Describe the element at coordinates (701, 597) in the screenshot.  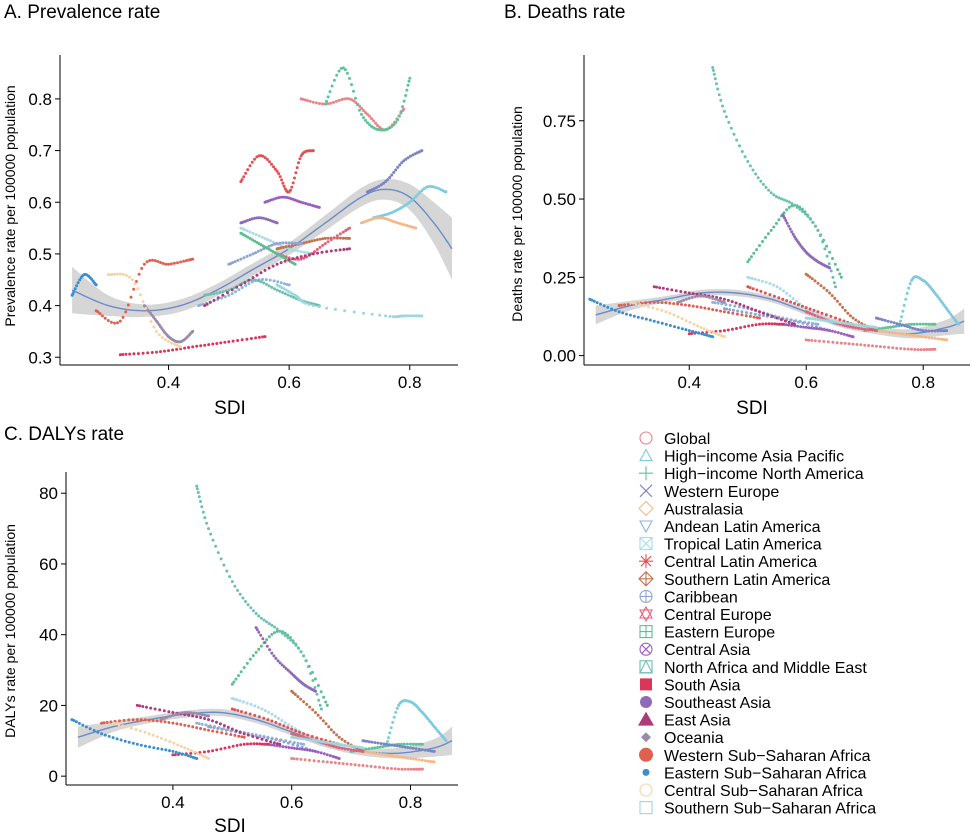
I see `legend-label: Caribbean` at that location.